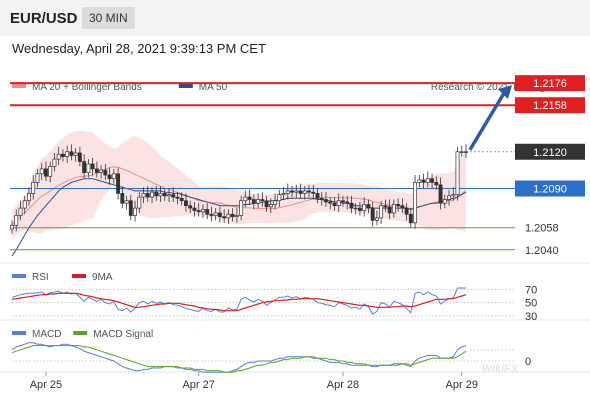 The image size is (590, 400). Describe the element at coordinates (139, 48) in the screenshot. I see `chart-datetime: Wednesday, April 28, 2021 9:39:13 PM CET` at that location.